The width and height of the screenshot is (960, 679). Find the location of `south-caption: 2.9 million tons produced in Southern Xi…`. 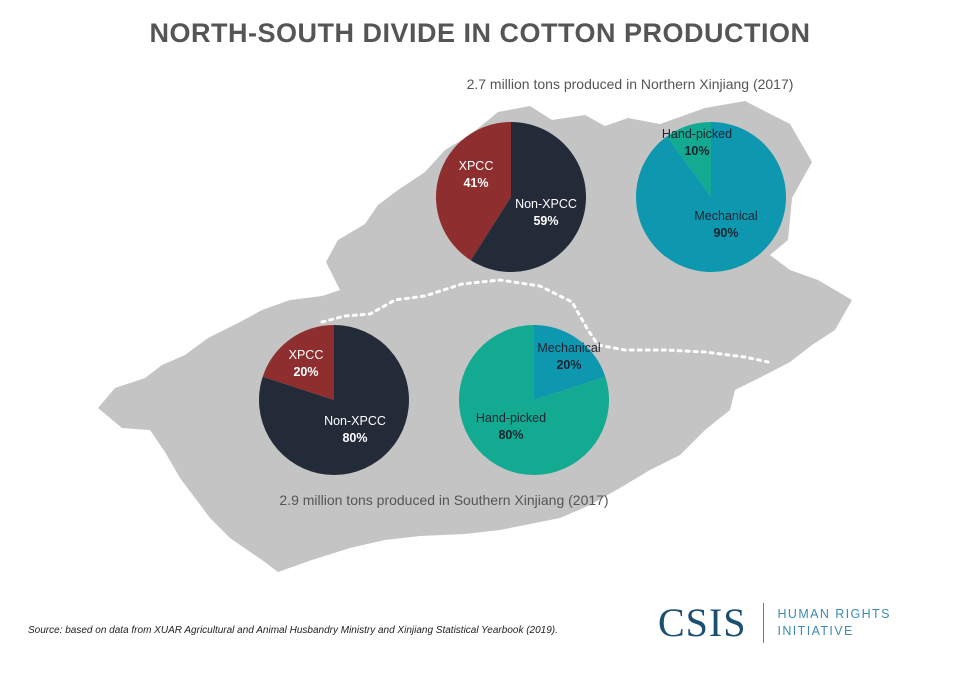

south-caption: 2.9 million tons produced in Southern Xi… is located at coordinates (443, 500).